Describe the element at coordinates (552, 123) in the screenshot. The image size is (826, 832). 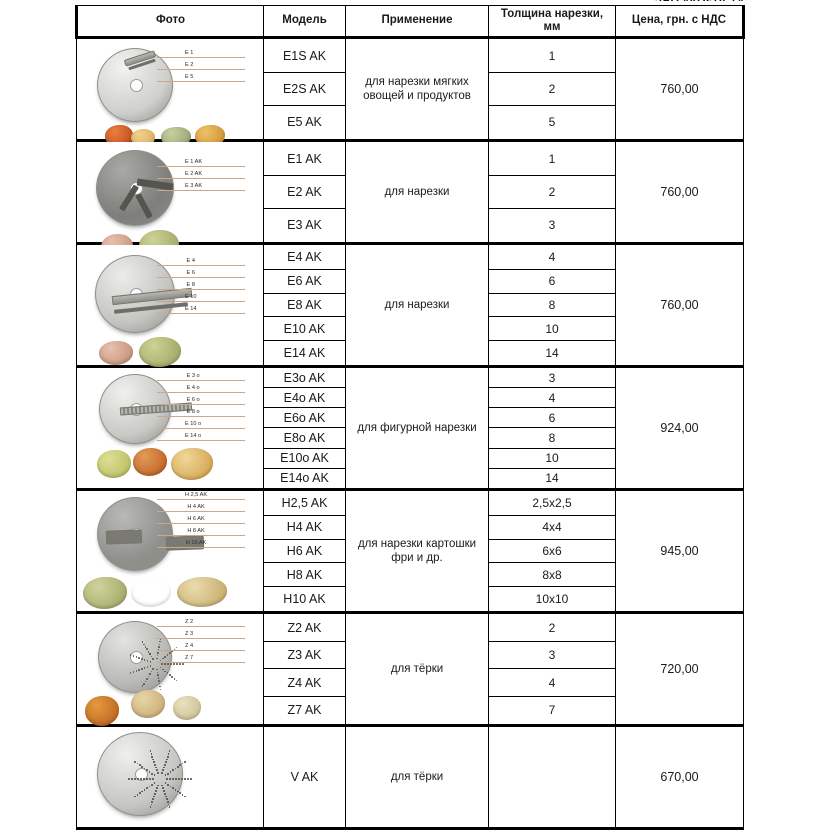
I see `thickness-cell: 5` at that location.